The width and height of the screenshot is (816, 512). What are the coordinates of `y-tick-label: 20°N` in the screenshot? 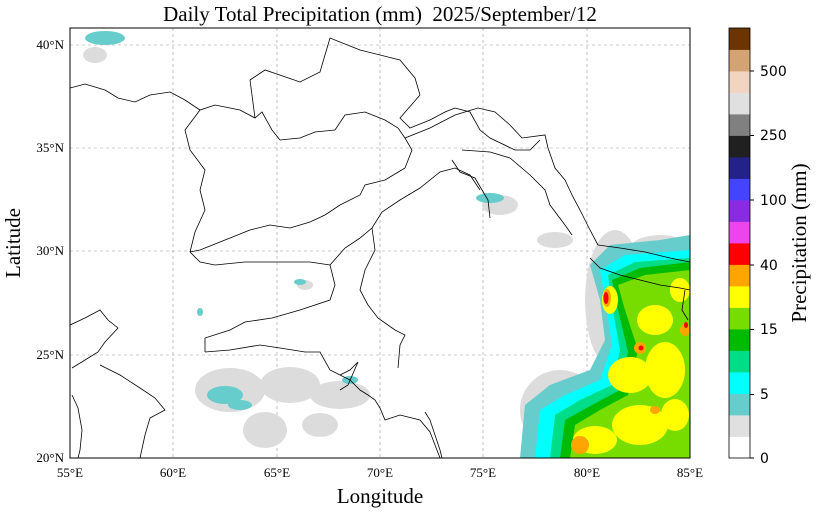 It's located at (50, 457).